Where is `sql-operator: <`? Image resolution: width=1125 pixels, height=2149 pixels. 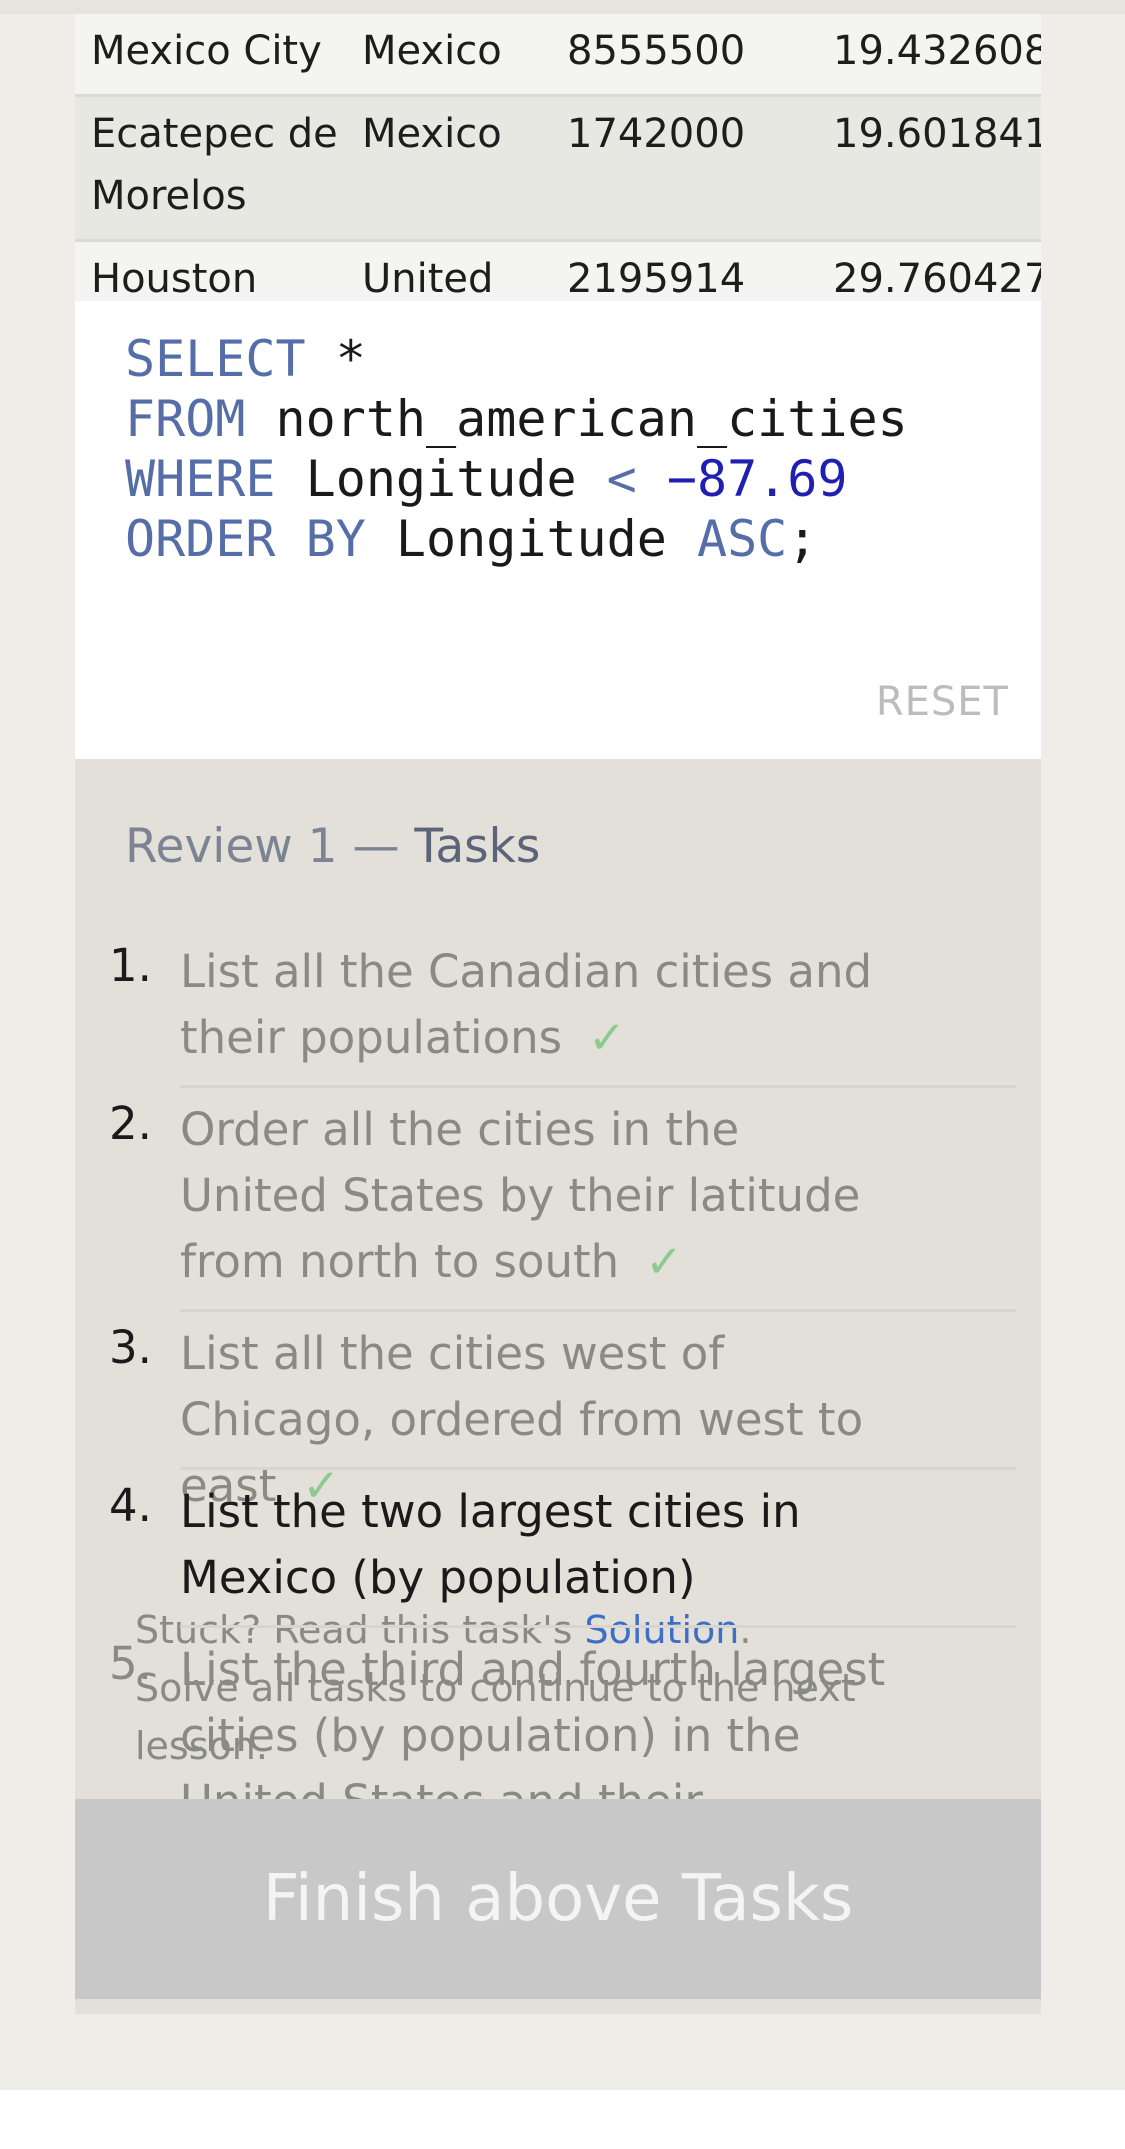
sql-operator: < is located at coordinates (621, 479).